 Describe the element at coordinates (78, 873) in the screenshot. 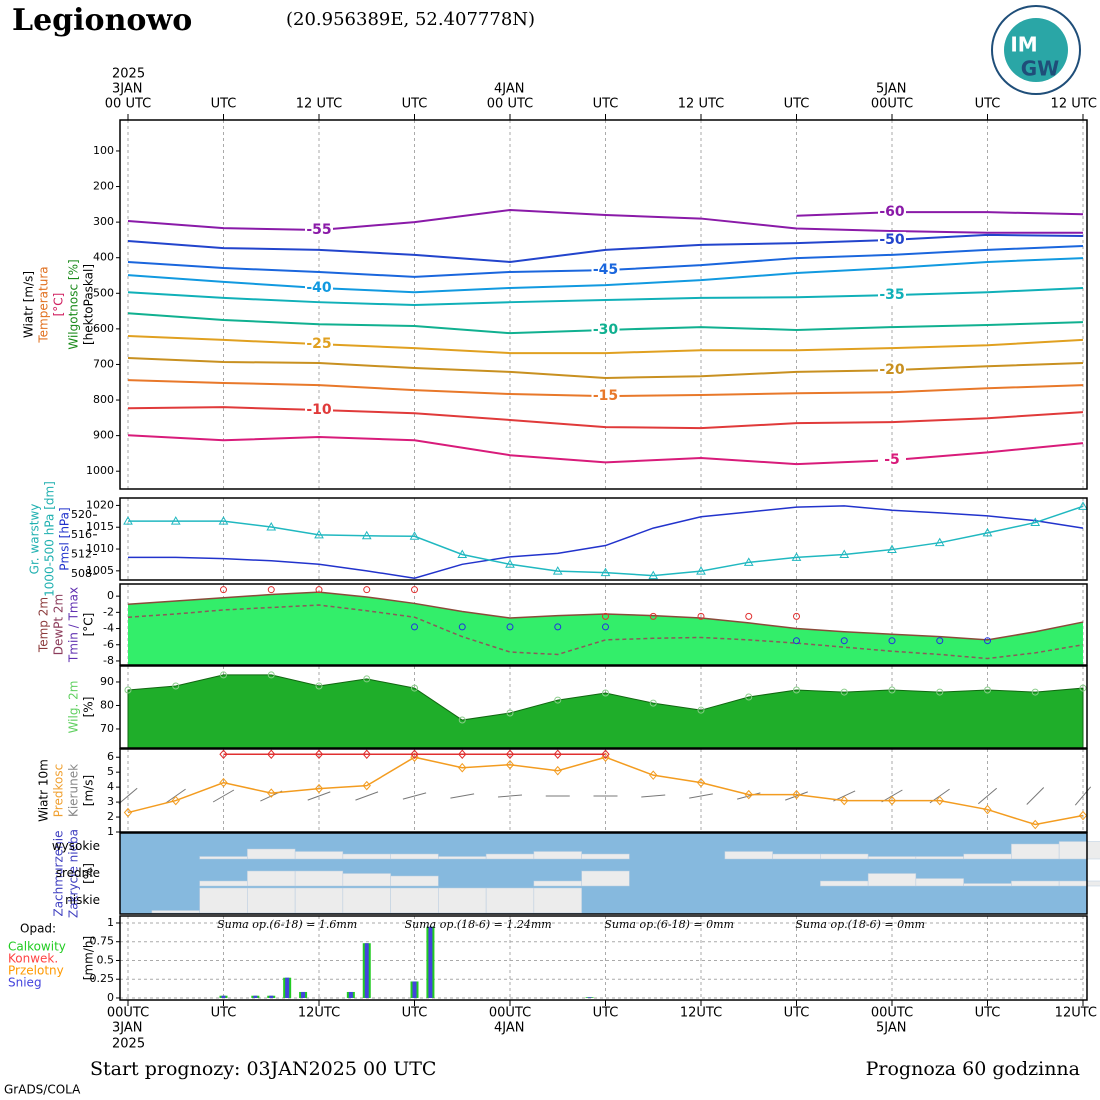

I see `cloud-level: srednie` at that location.